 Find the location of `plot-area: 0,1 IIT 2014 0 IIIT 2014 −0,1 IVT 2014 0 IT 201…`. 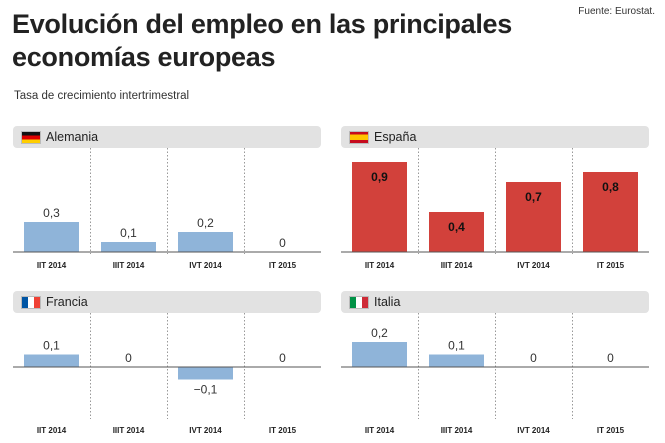

plot-area: 0,1 IIT 2014 0 IIIT 2014 −0,1 IVT 2014 0 IT 201… is located at coordinates (167, 375).